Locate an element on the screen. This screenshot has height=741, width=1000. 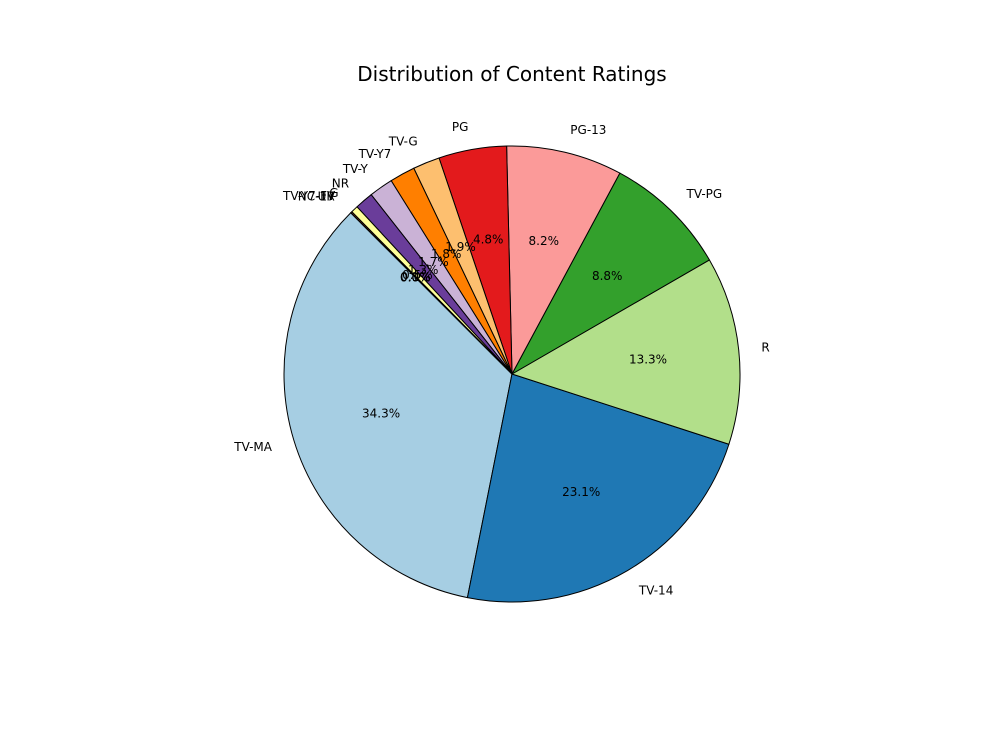
slice-percent-label: 13.3% is located at coordinates (648, 360).